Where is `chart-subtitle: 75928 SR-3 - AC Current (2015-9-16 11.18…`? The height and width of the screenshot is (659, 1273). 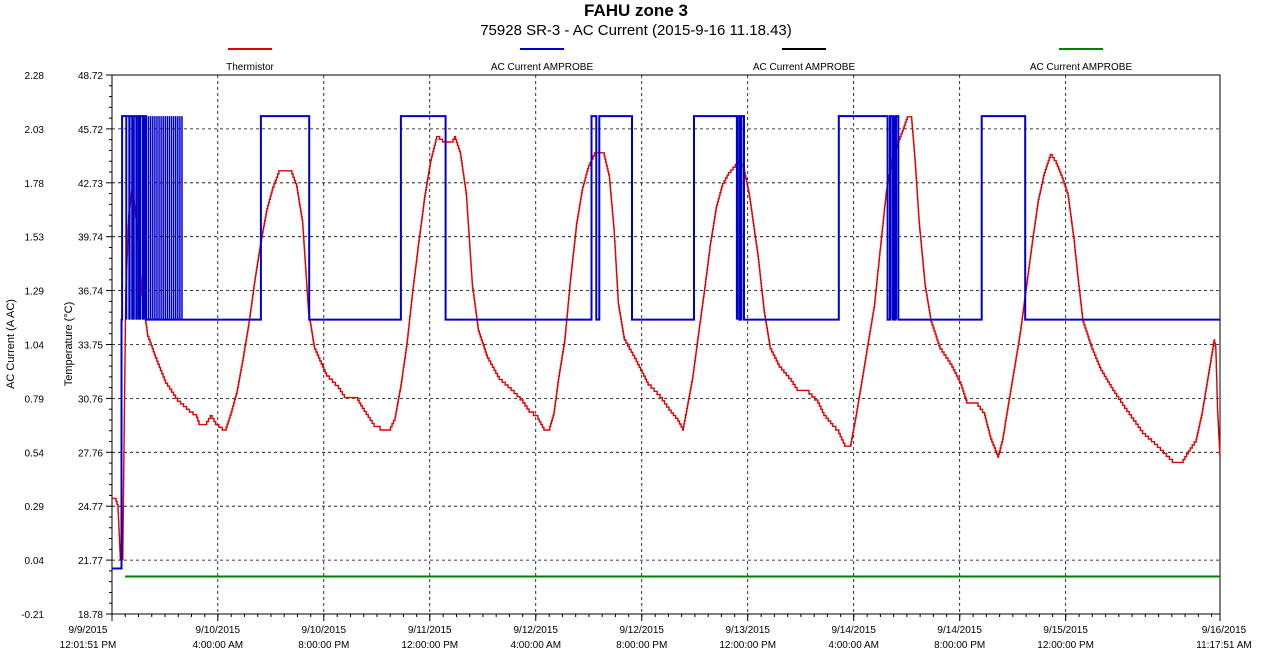 chart-subtitle: 75928 SR-3 - AC Current (2015-9-16 11.18… is located at coordinates (636, 30).